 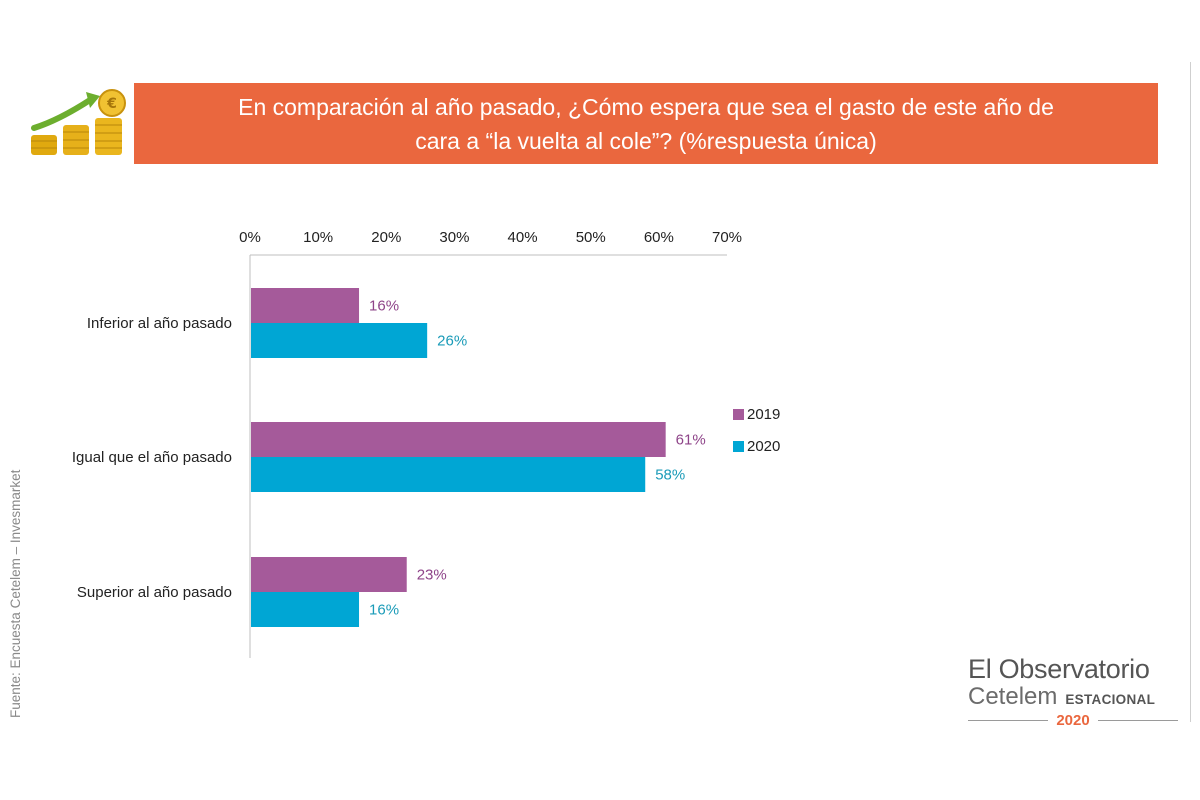 I want to click on data-label-2020: 58%, so click(x=670, y=475).